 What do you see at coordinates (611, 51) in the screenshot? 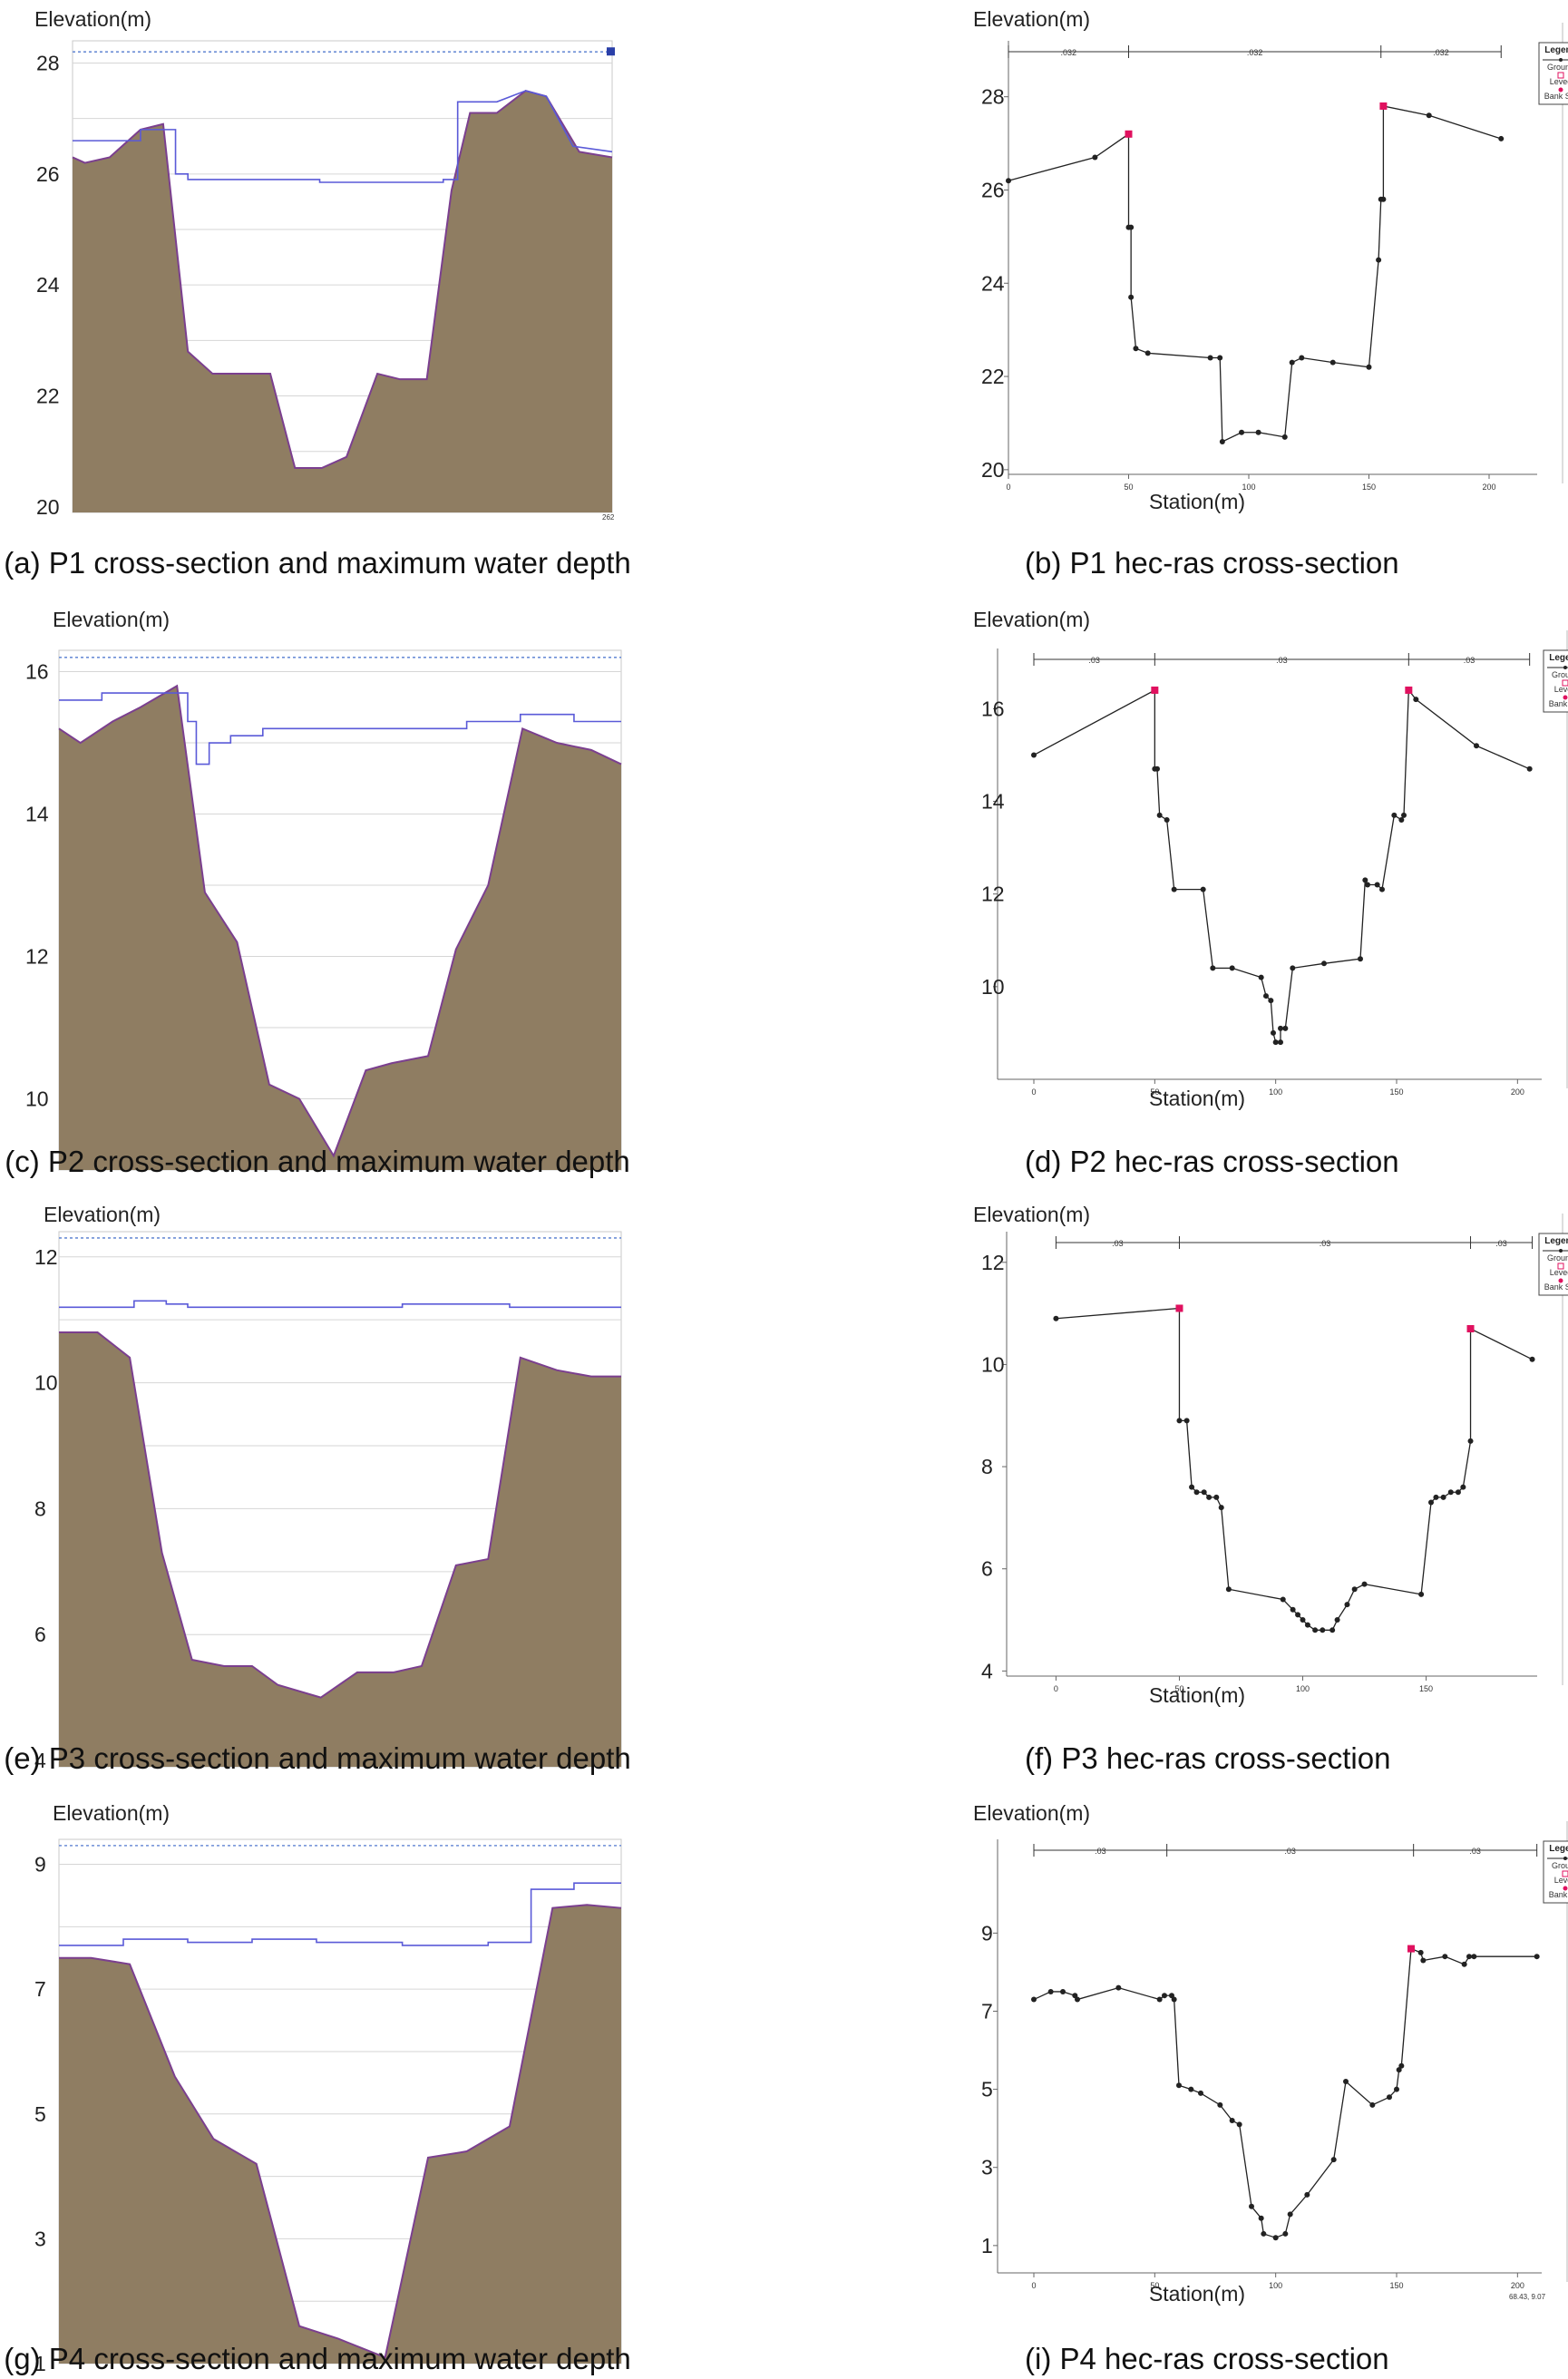
I see `max-level-marker` at bounding box center [611, 51].